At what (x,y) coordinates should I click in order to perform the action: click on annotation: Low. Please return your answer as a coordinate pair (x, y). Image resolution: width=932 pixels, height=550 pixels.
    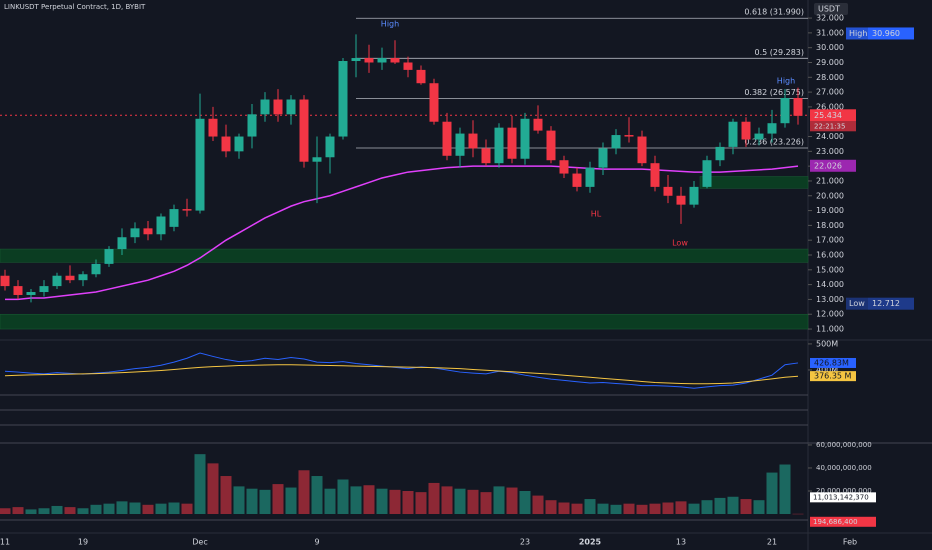
    Looking at the image, I should click on (680, 243).